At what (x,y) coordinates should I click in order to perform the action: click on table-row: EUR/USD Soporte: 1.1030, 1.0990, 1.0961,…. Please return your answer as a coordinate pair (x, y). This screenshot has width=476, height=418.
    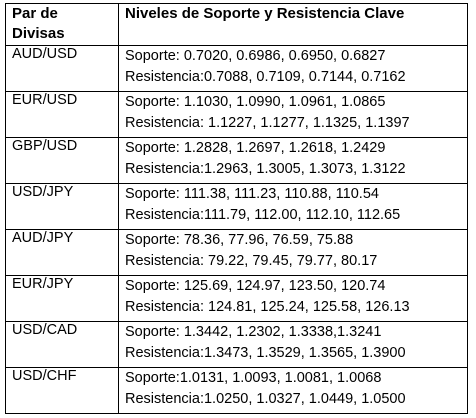
    Looking at the image, I should click on (236, 114).